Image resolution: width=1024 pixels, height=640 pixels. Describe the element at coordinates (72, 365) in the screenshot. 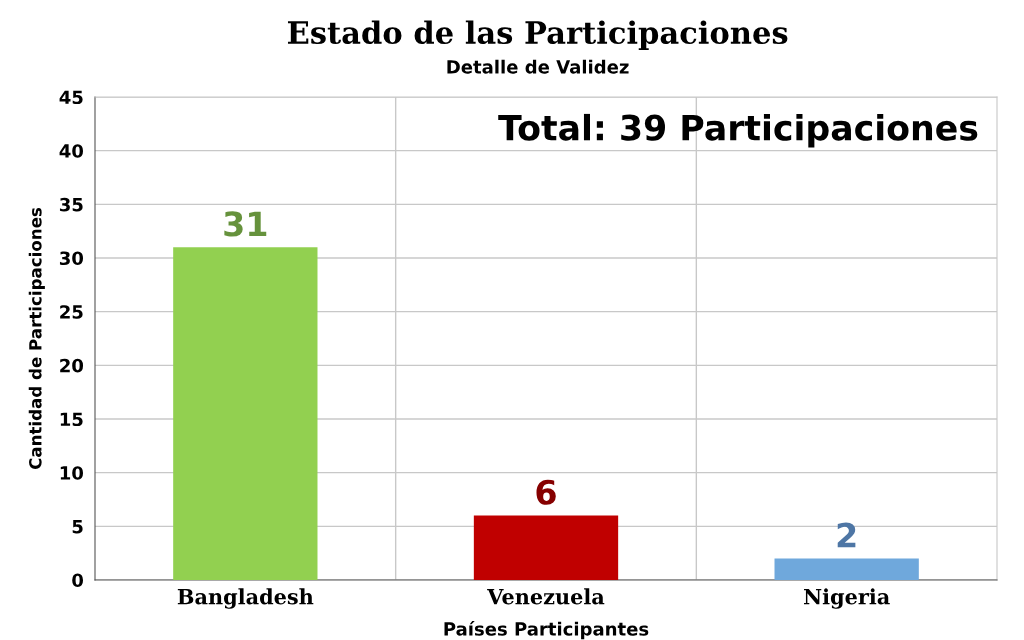

I see `y-tick-label: 20` at that location.